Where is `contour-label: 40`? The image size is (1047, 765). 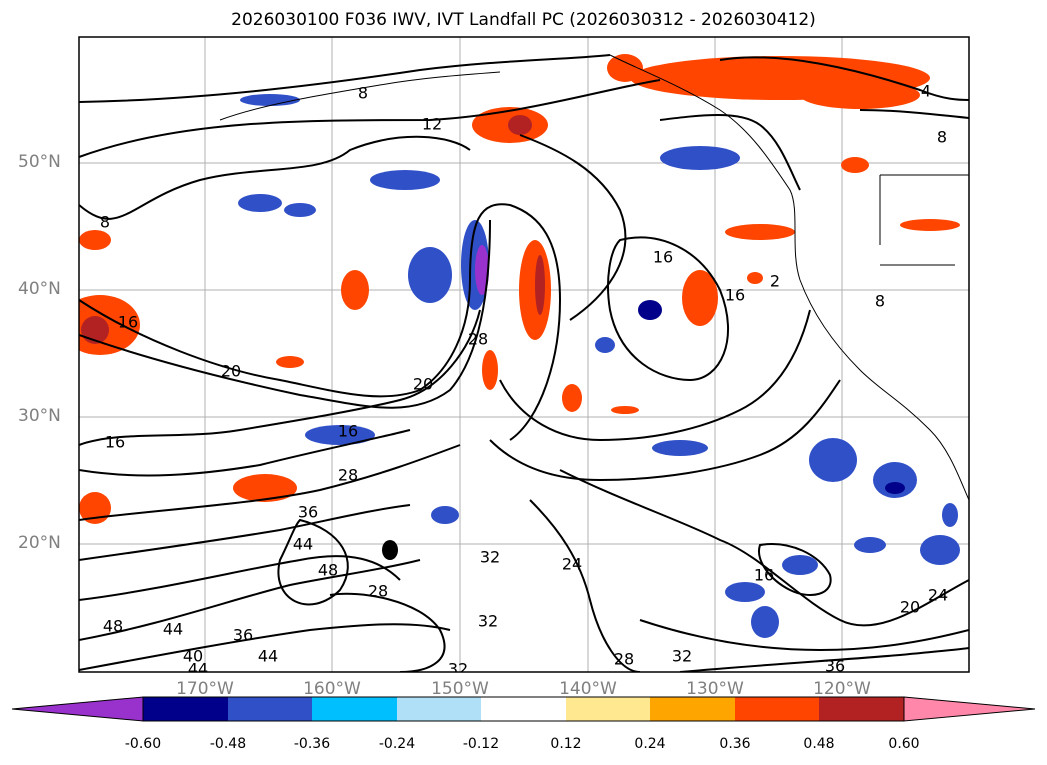
contour-label: 40 is located at coordinates (193, 656).